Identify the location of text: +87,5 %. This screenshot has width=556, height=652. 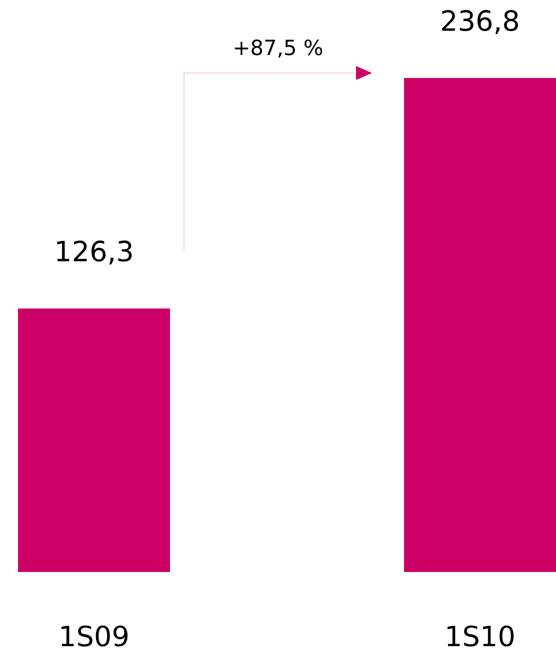
(278, 49).